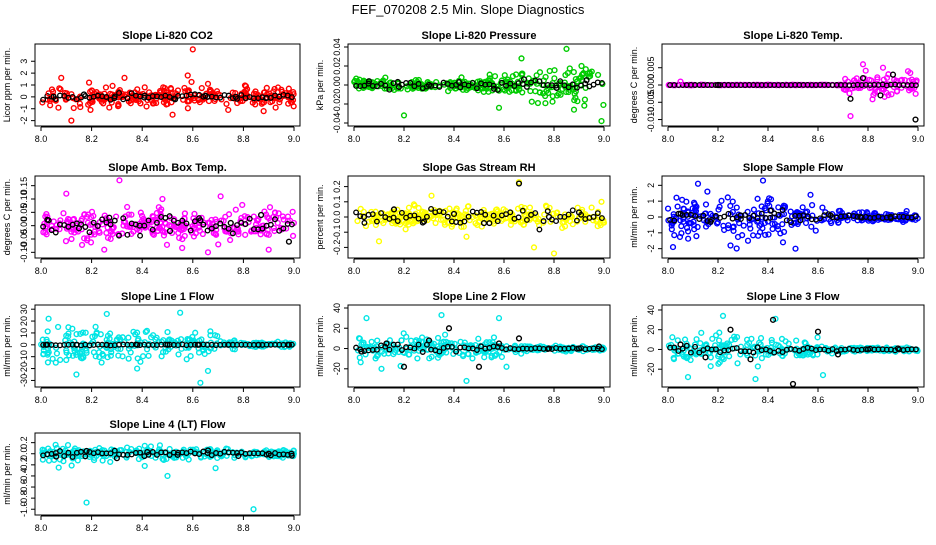 The width and height of the screenshot is (936, 545). What do you see at coordinates (24, 121) in the screenshot?
I see `y-tick-label: -2` at bounding box center [24, 121].